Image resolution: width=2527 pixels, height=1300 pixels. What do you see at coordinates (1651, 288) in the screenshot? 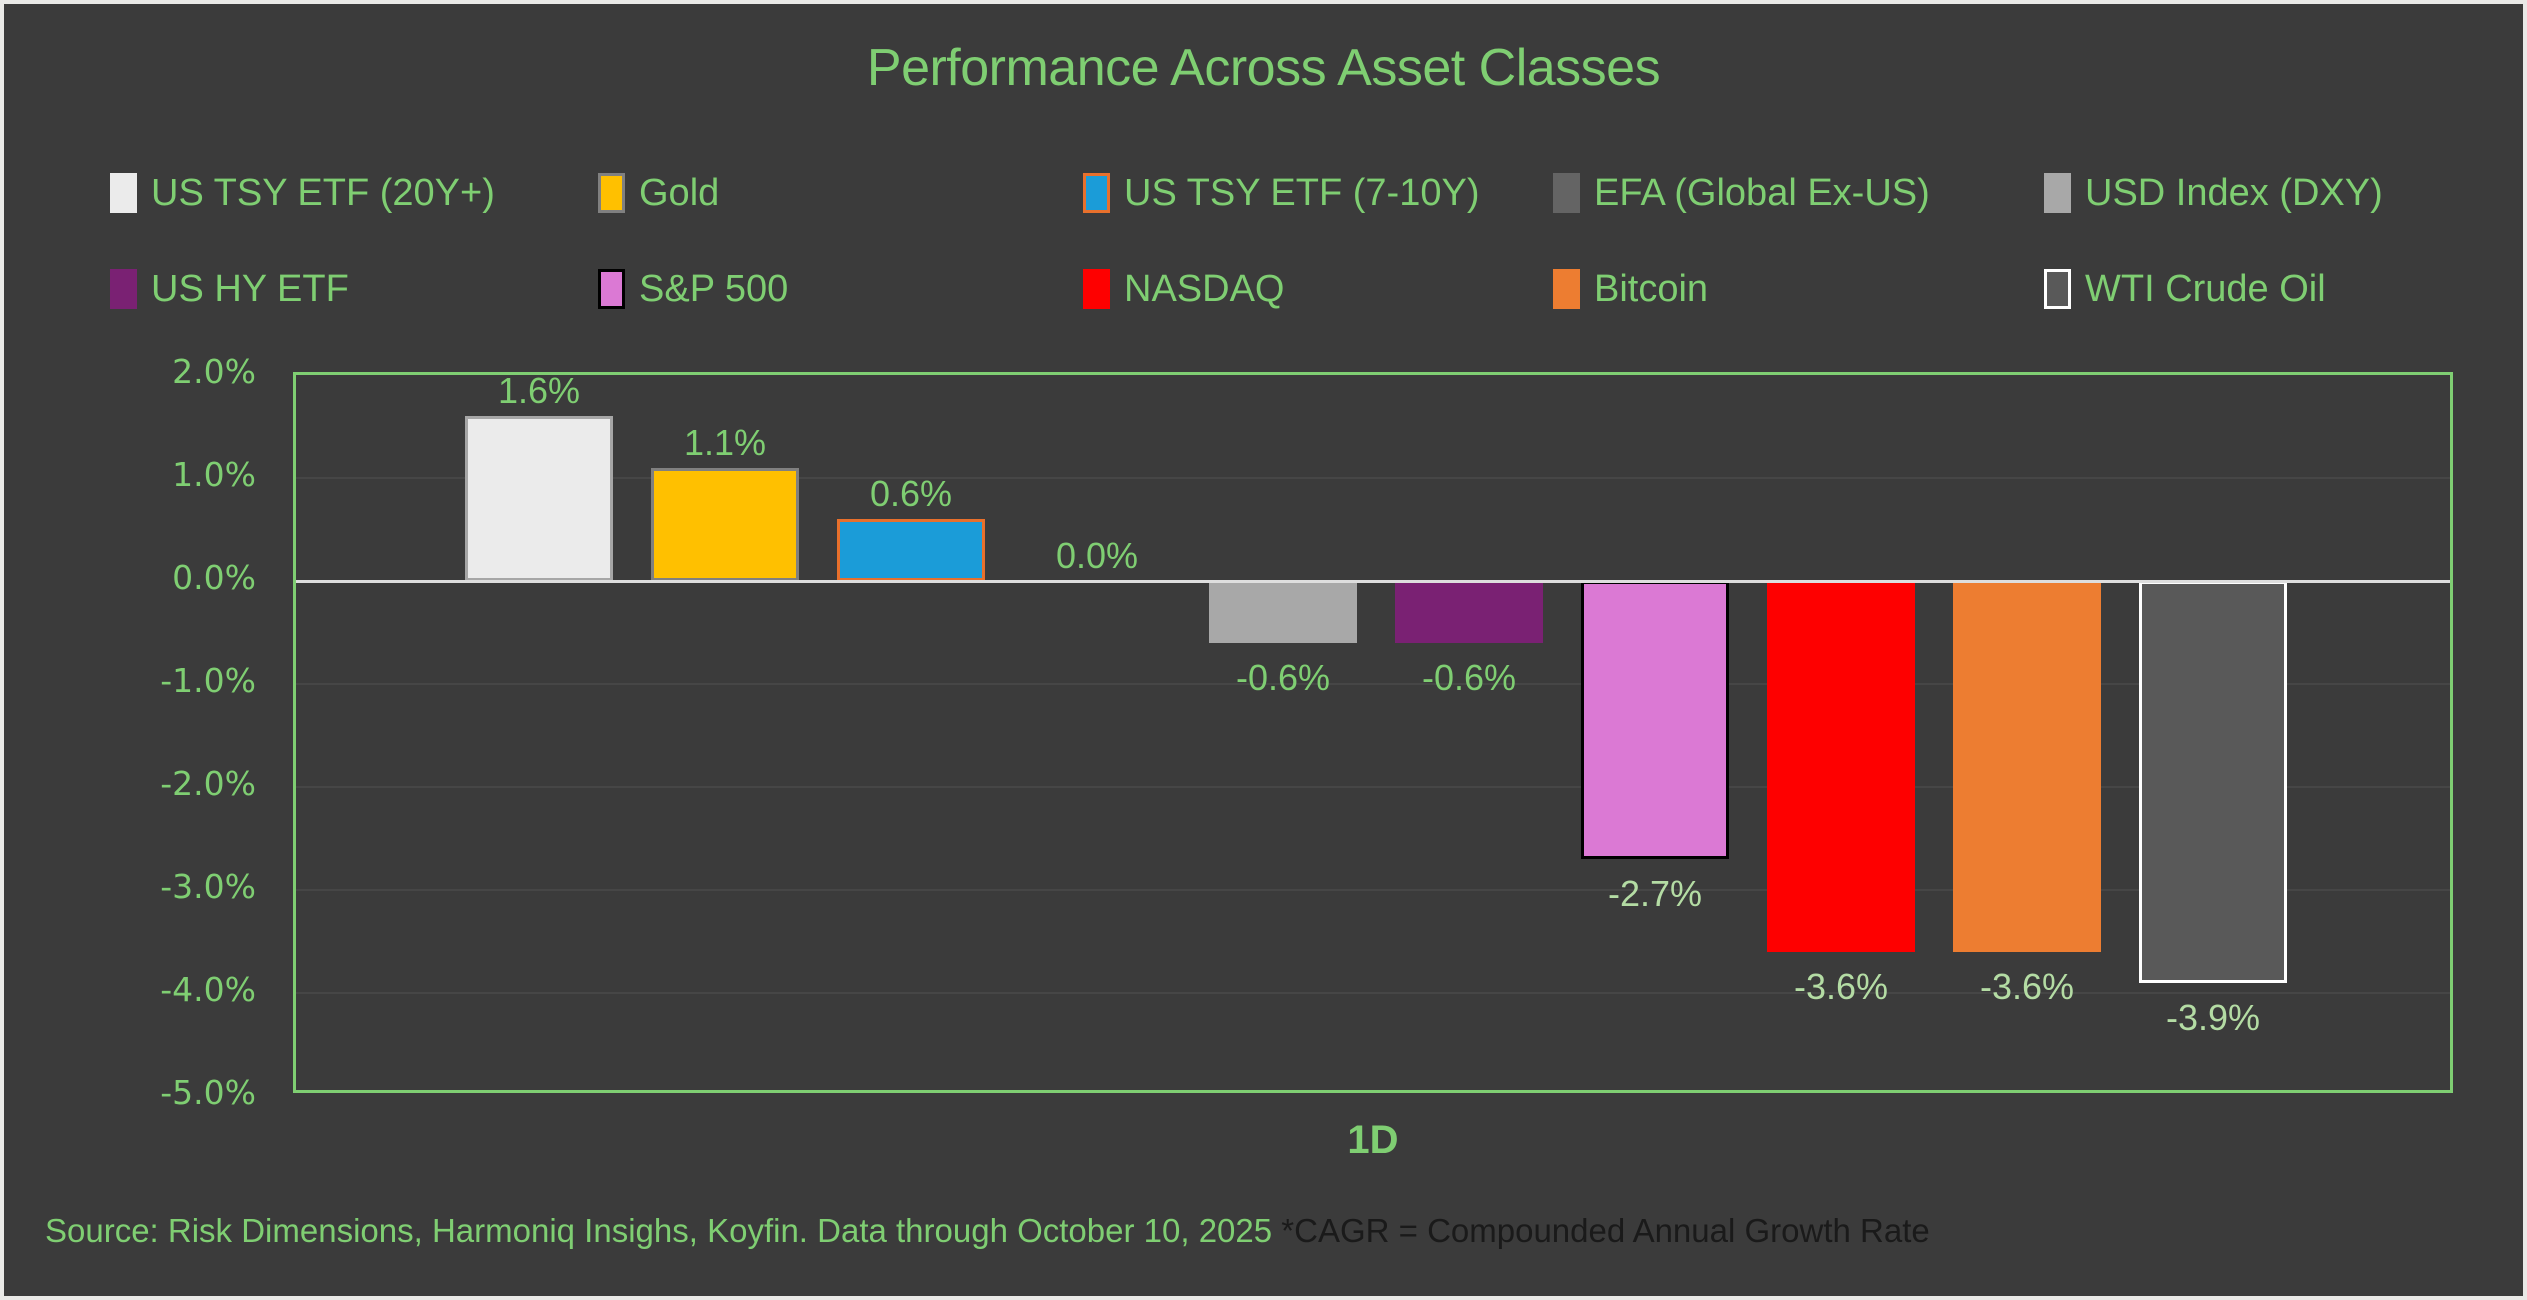
I see `legend-label: Bitcoin` at bounding box center [1651, 288].